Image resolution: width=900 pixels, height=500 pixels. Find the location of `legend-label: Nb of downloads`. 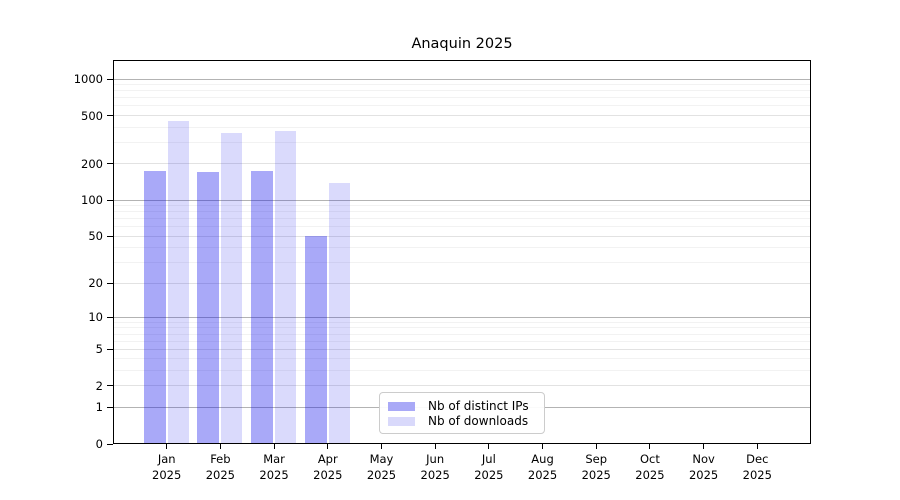

legend-label: Nb of downloads is located at coordinates (478, 421).